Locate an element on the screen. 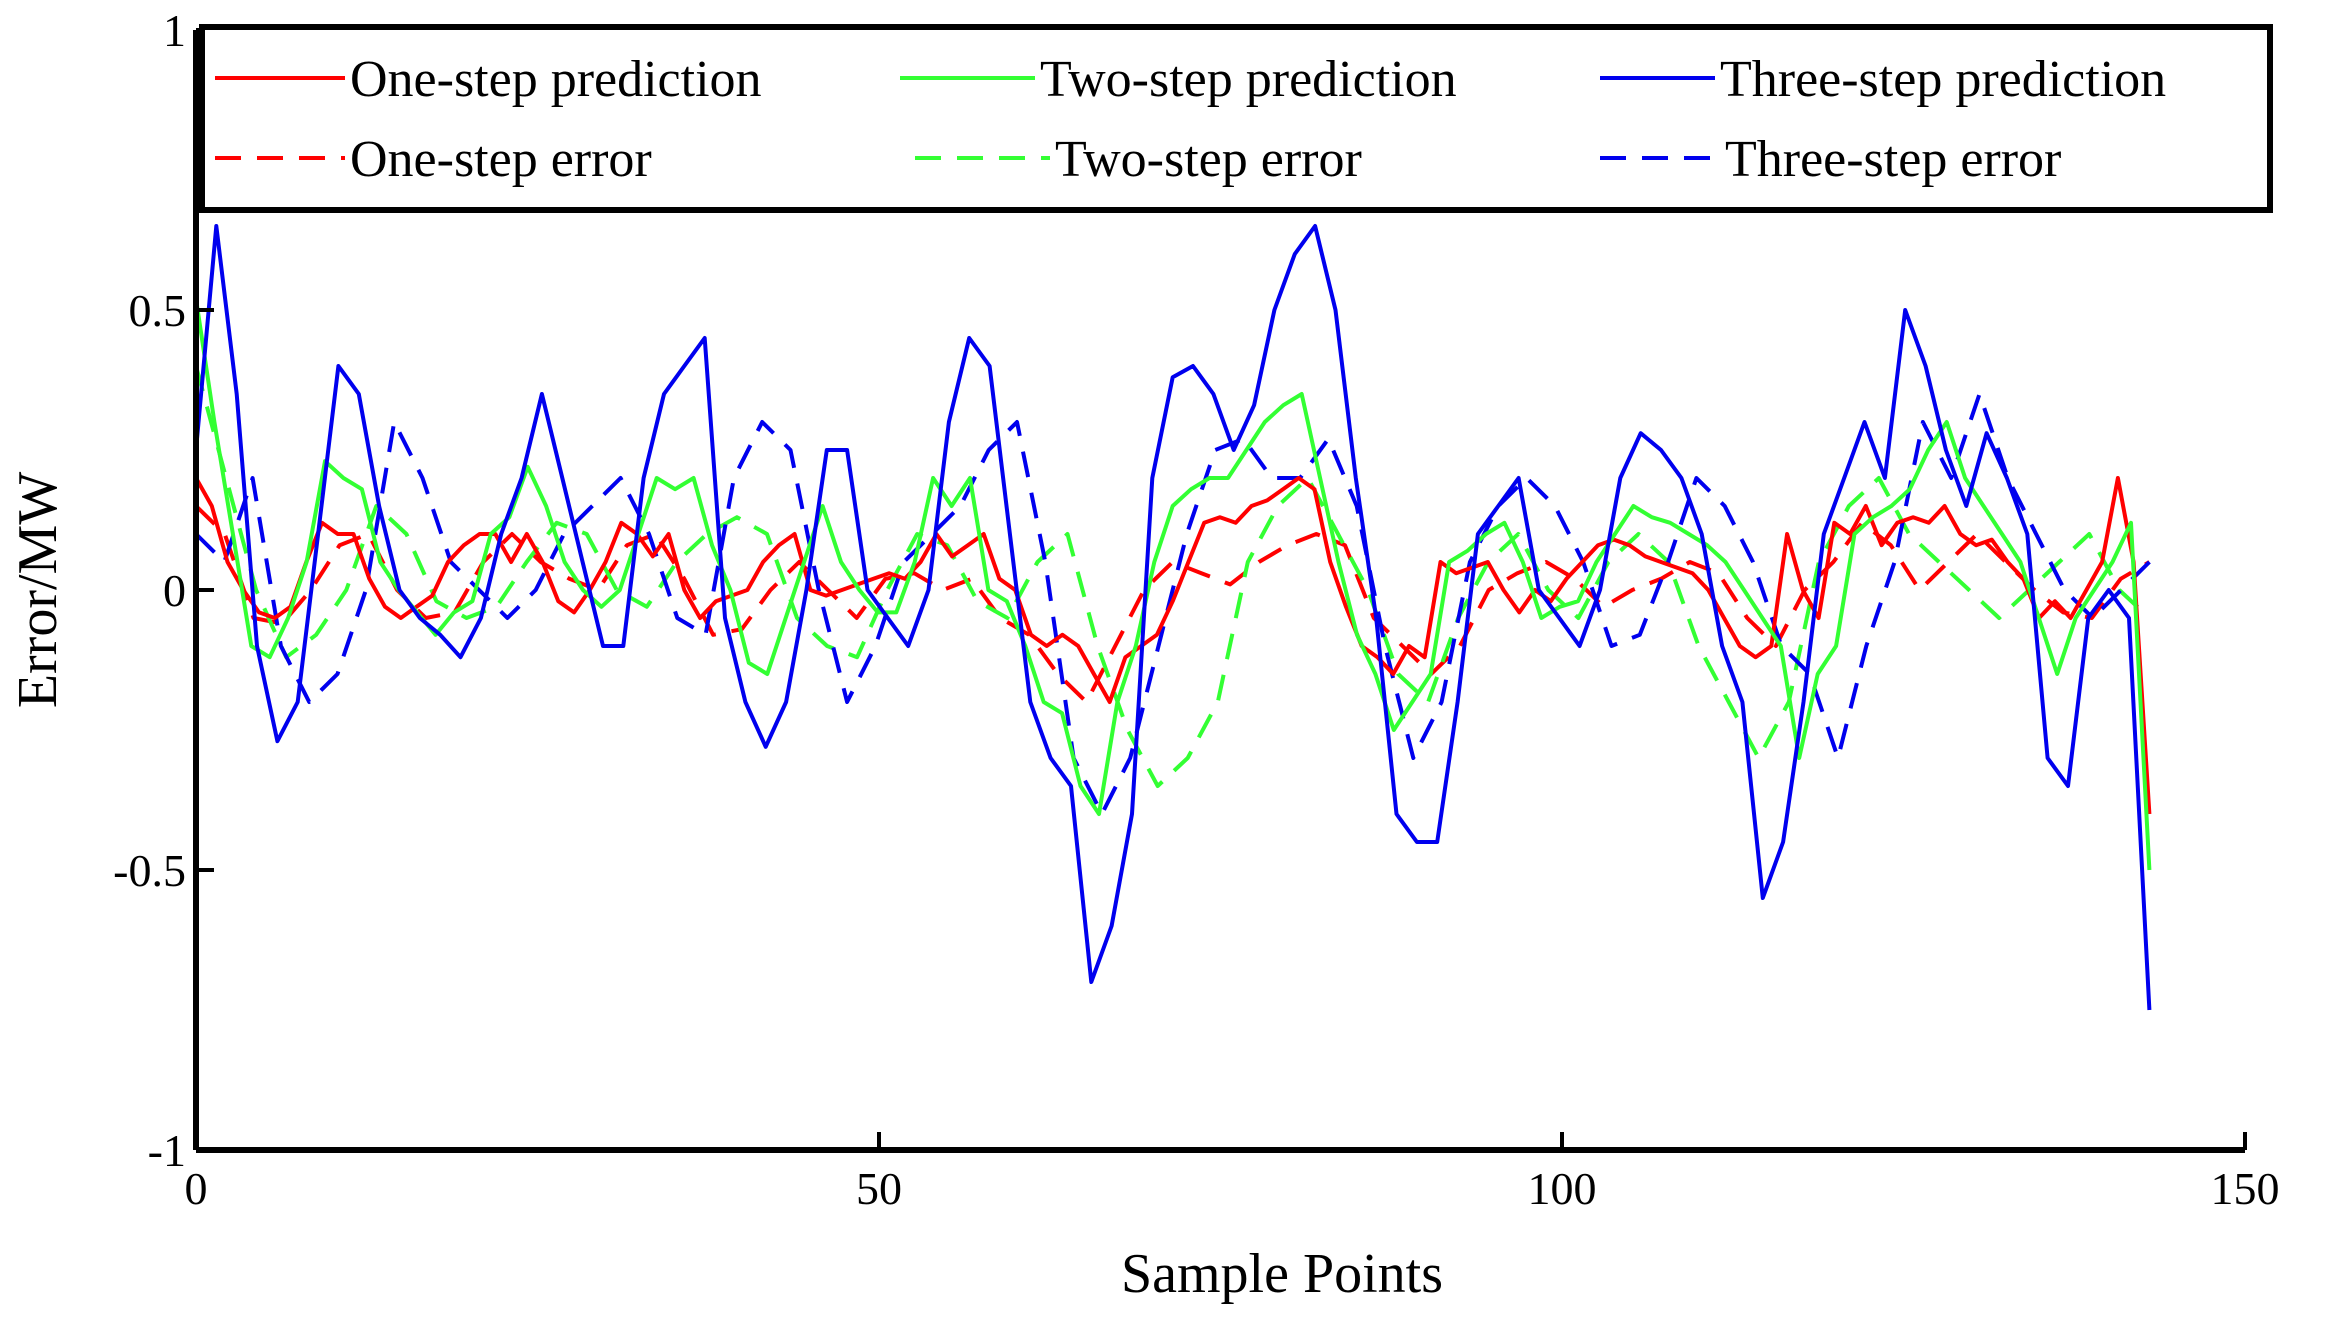 The height and width of the screenshot is (1333, 2330). legend-label-three-step-error: Three-step error is located at coordinates (1893, 159).